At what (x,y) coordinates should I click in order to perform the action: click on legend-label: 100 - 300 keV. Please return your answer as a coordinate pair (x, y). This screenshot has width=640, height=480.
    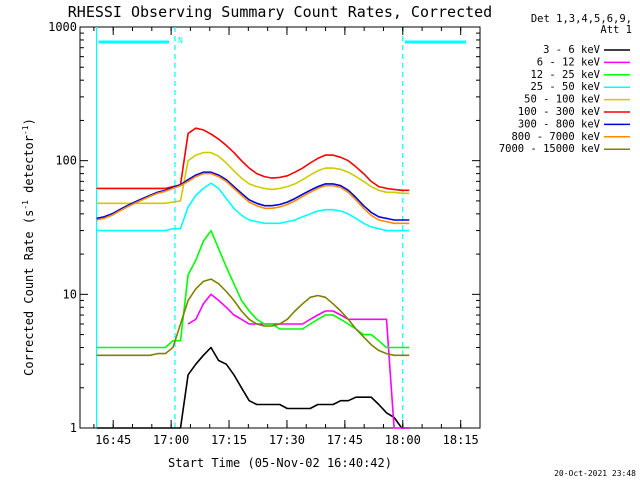
    Looking at the image, I should click on (559, 112).